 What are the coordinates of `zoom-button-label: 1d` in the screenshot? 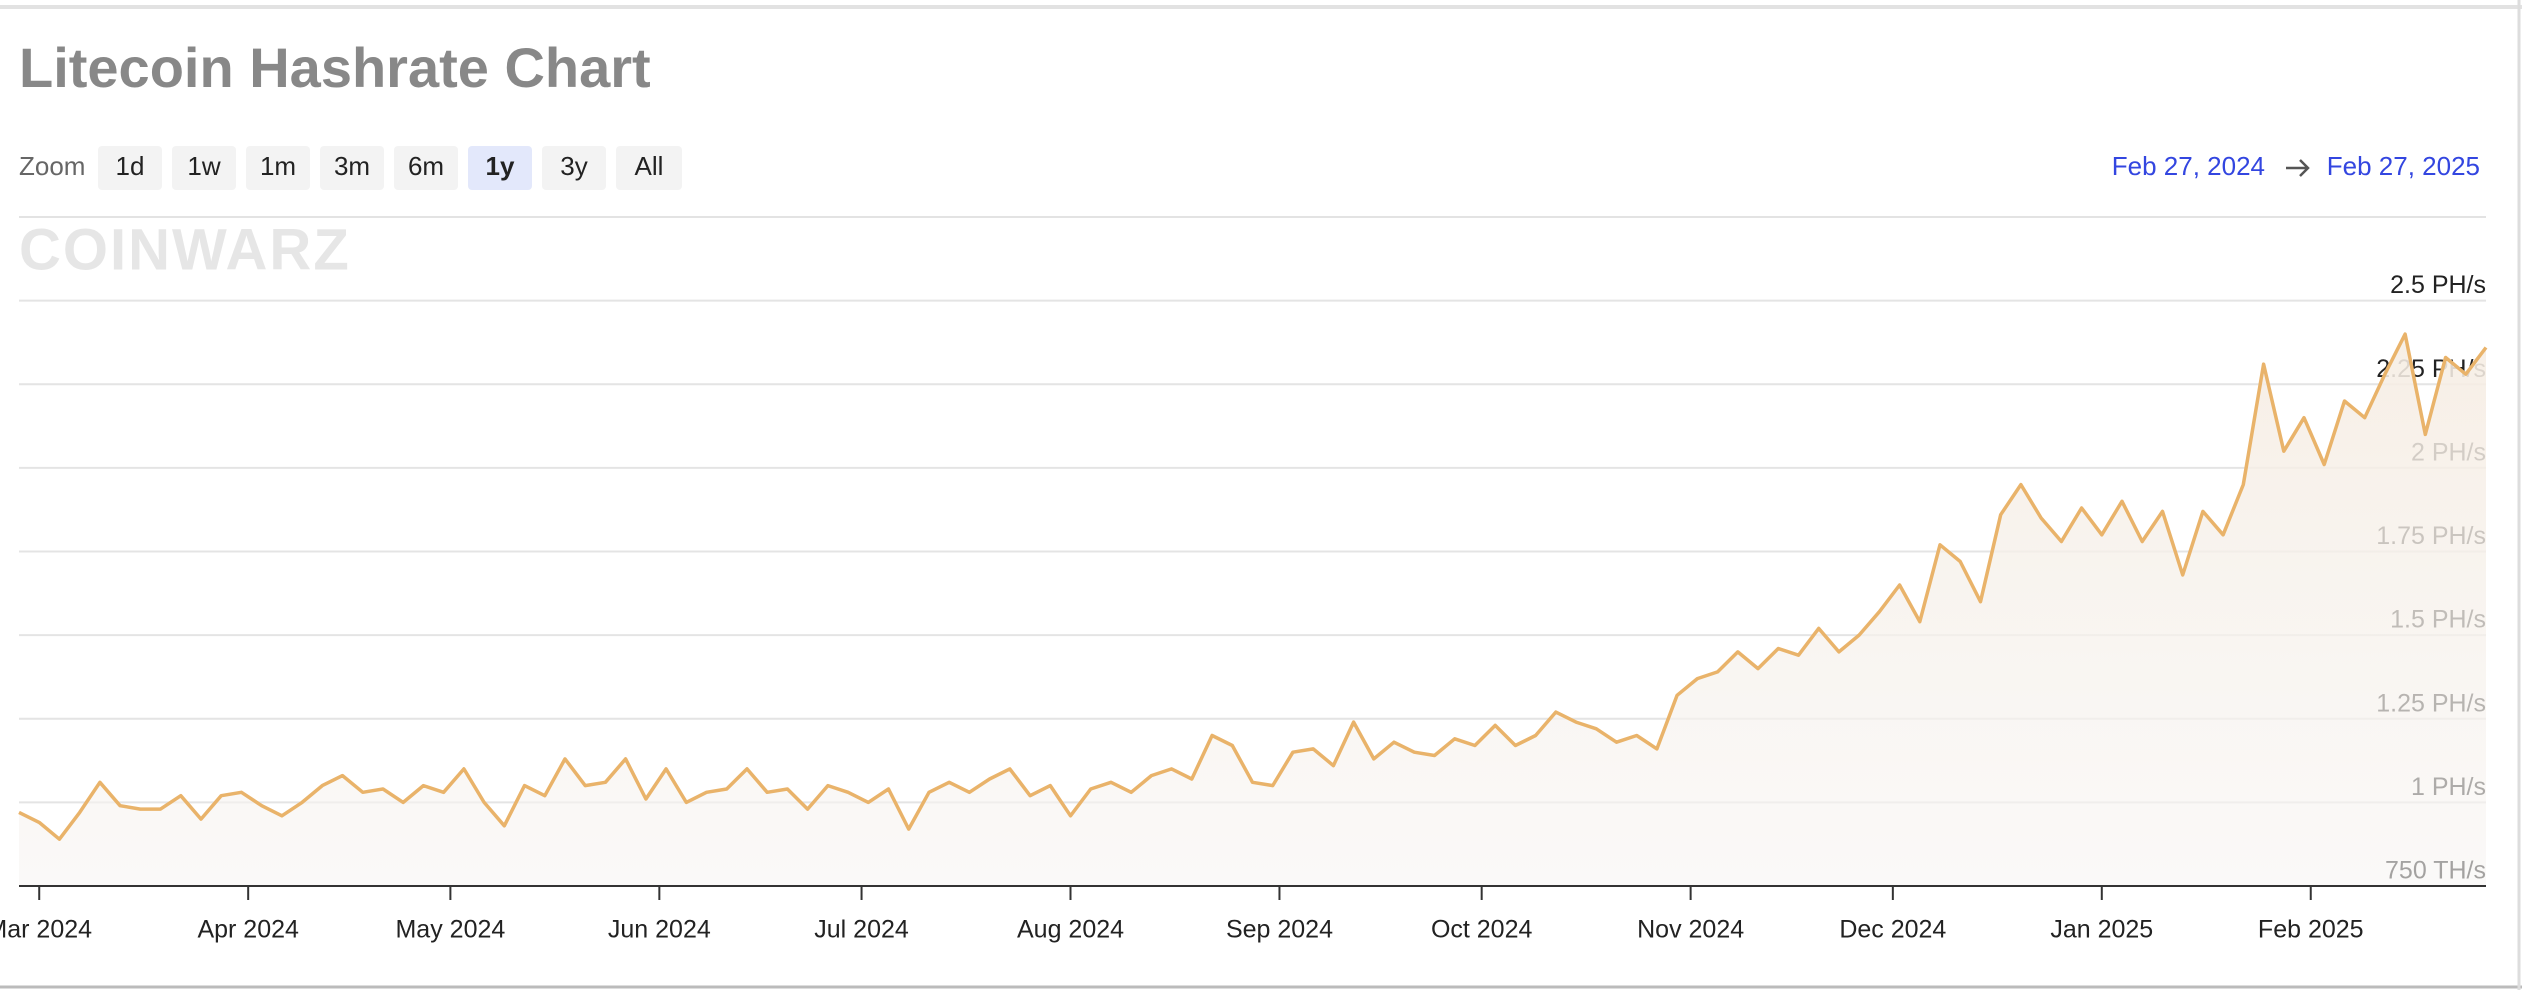 It's located at (130, 166).